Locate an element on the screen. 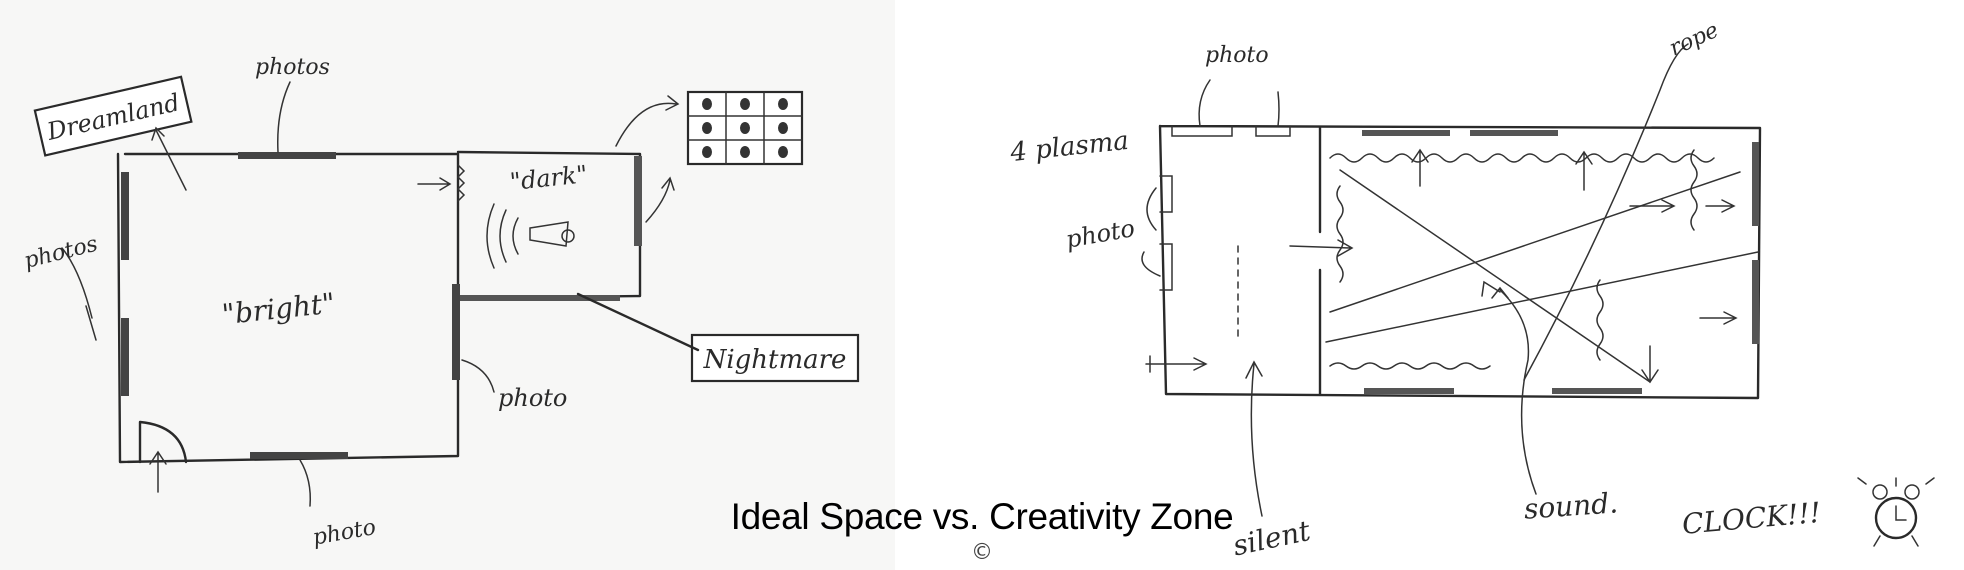 Image resolution: width=1964 pixels, height=570 pixels. door-arc is located at coordinates (163, 442).